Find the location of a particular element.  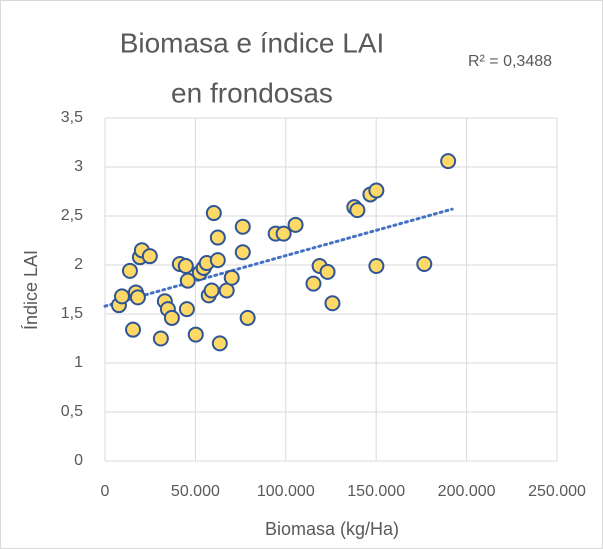

y-tick-label: 2 is located at coordinates (78, 264).